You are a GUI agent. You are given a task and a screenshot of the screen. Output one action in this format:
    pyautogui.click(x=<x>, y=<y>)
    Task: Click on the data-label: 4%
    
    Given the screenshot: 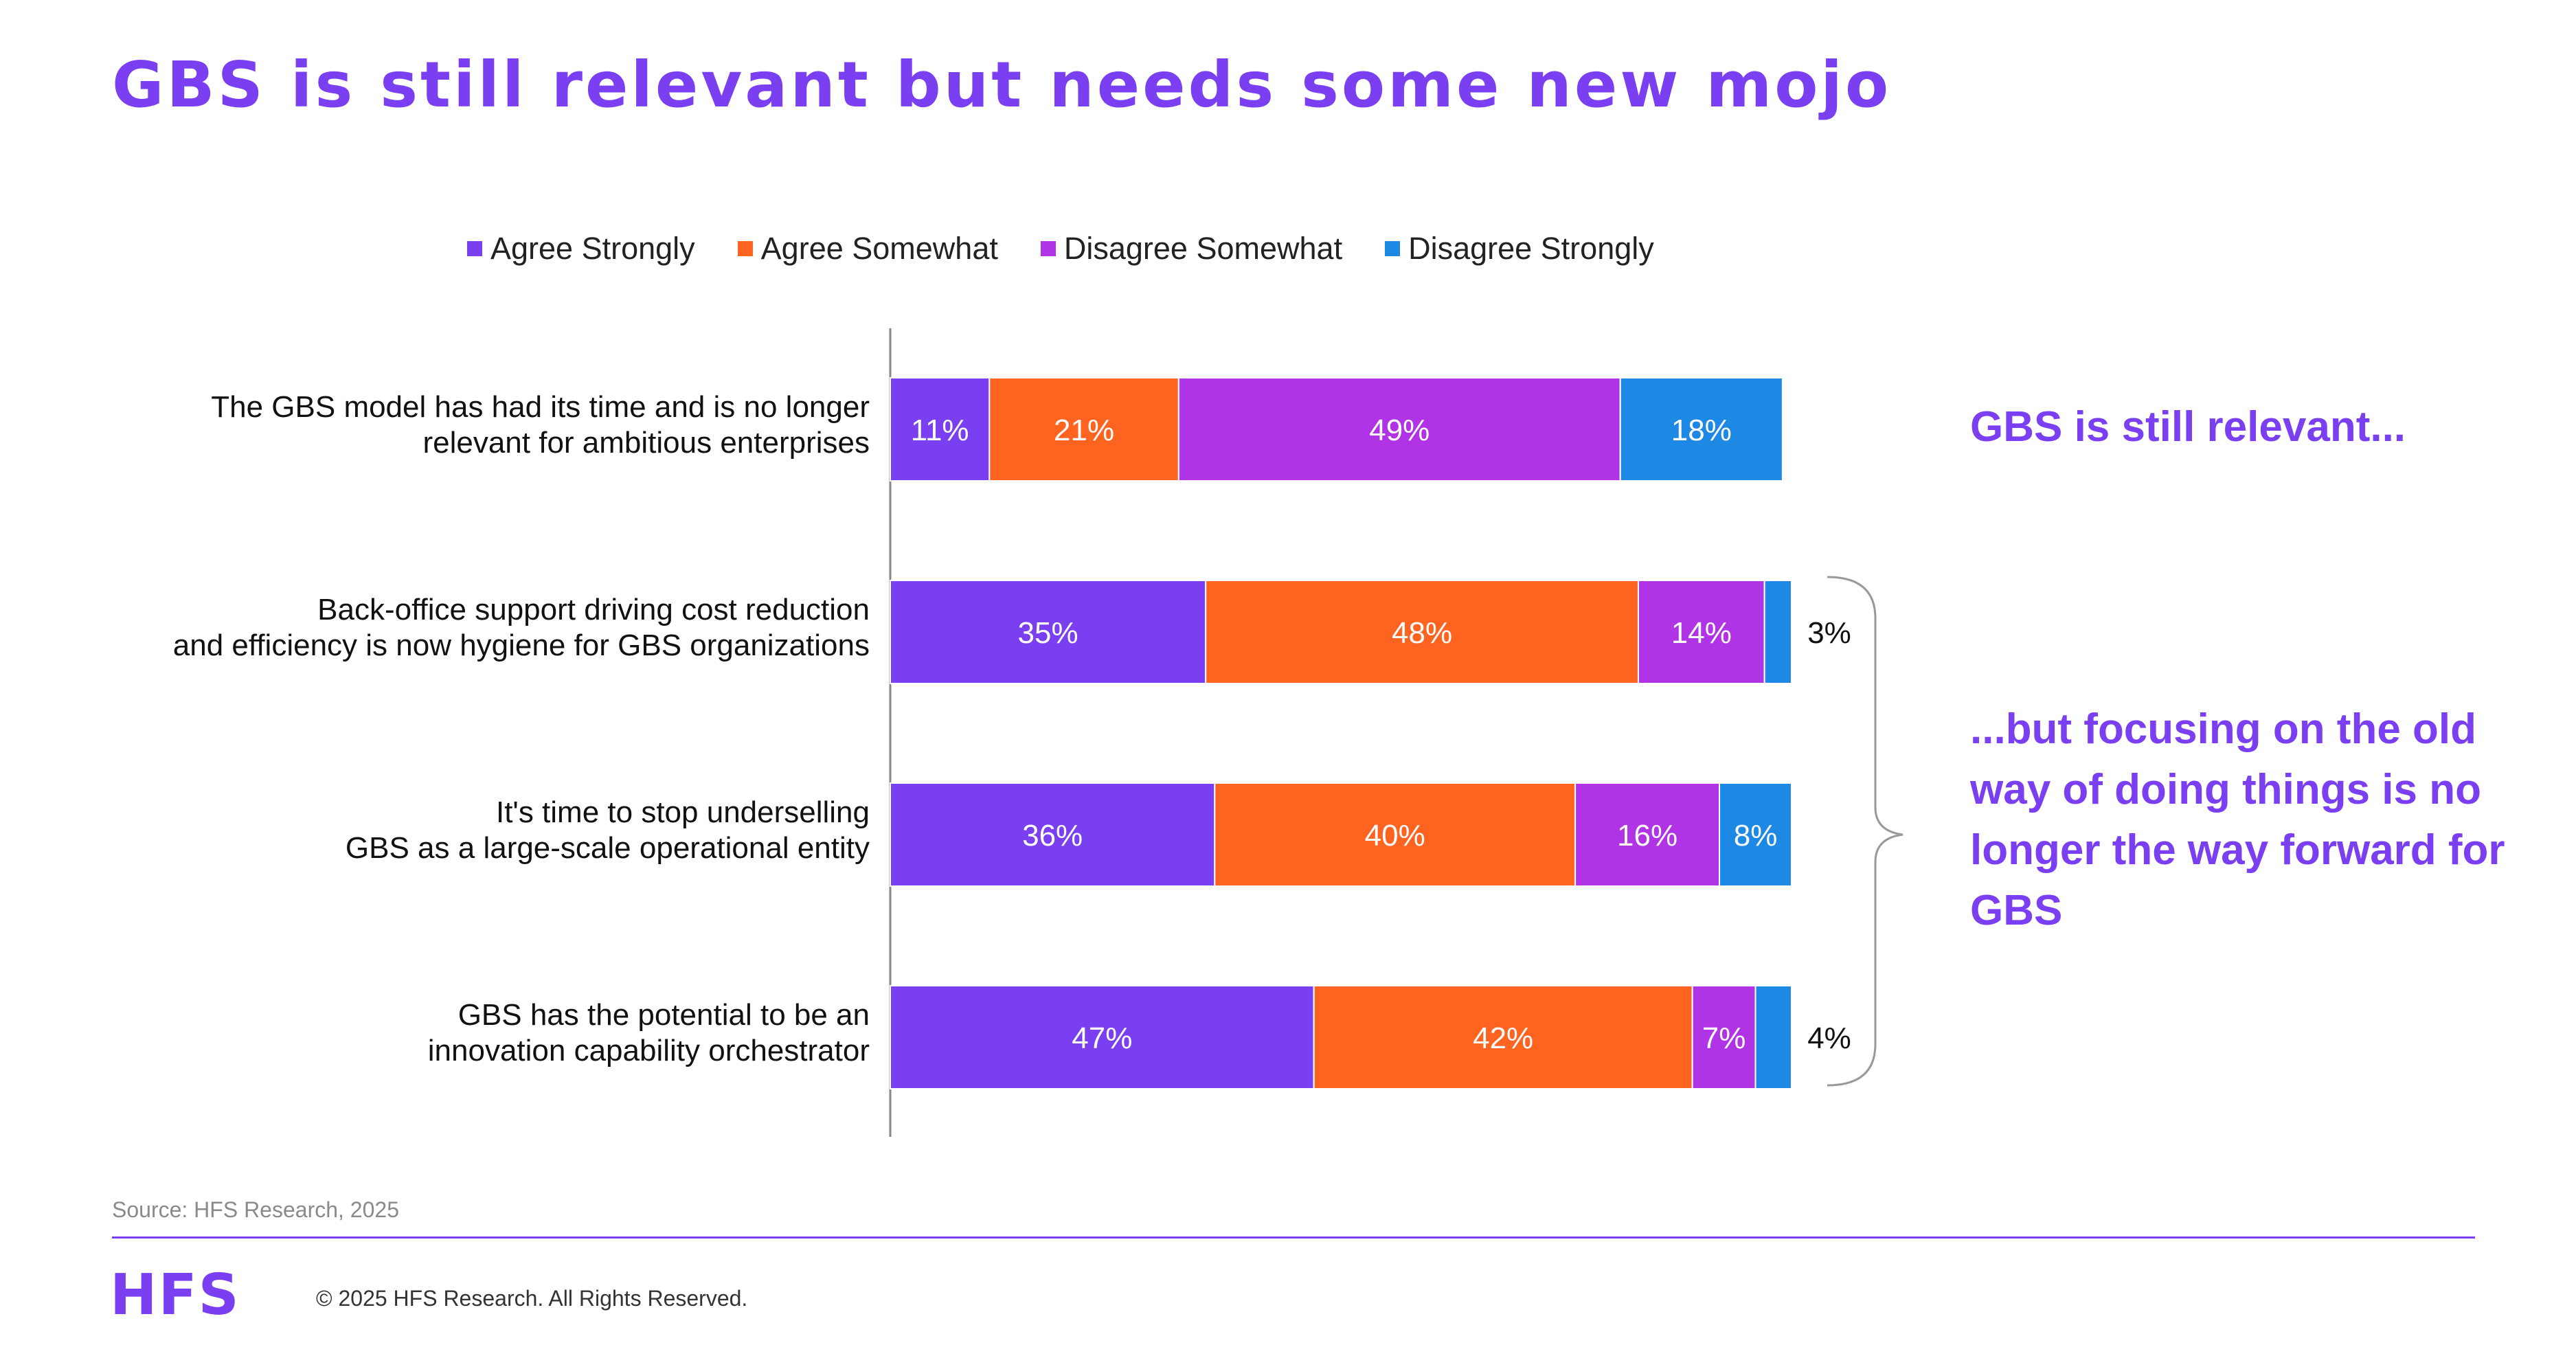 What is the action you would take?
    pyautogui.click(x=1829, y=1038)
    